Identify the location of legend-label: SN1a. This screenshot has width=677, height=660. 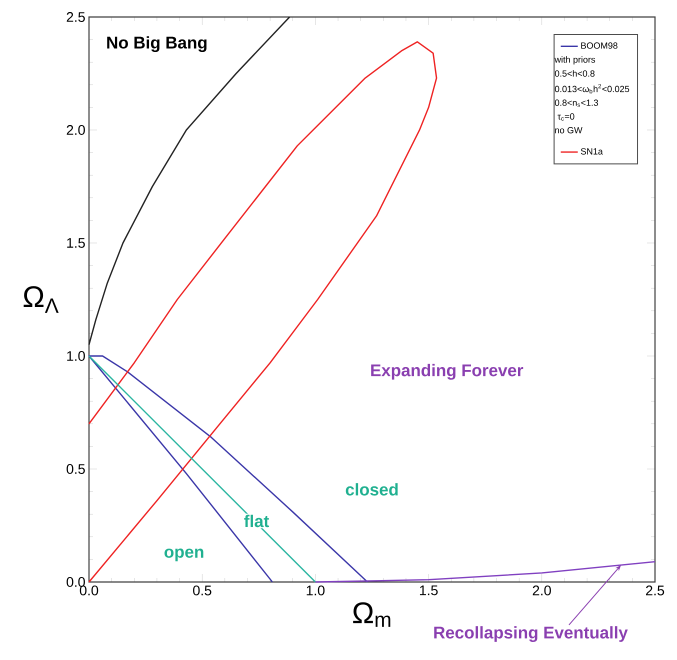
(591, 151).